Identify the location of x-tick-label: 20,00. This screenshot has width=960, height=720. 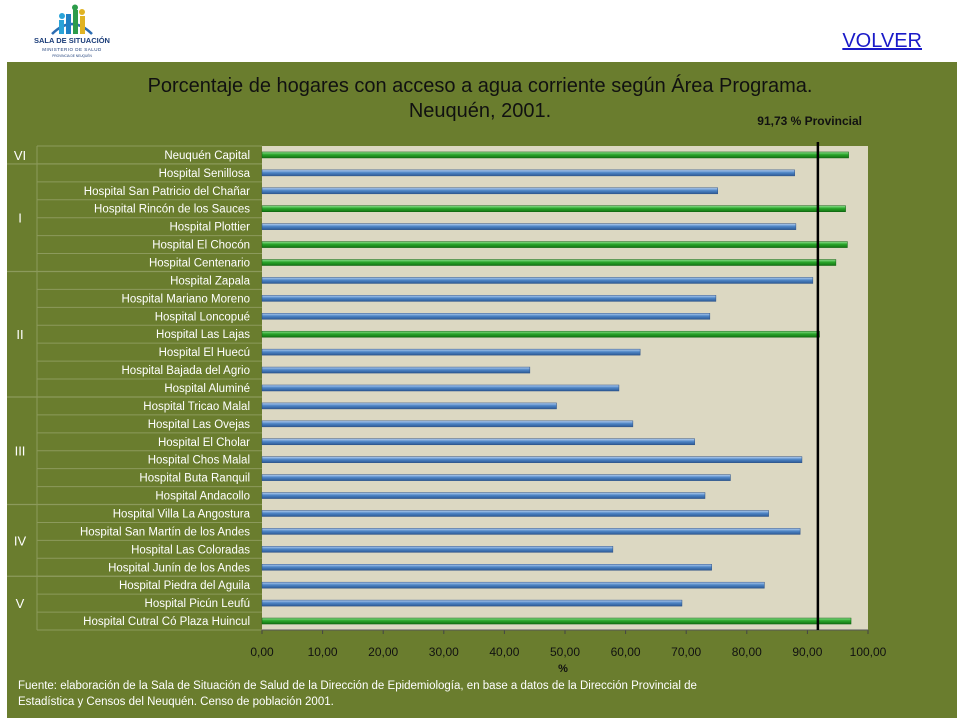
(383, 652).